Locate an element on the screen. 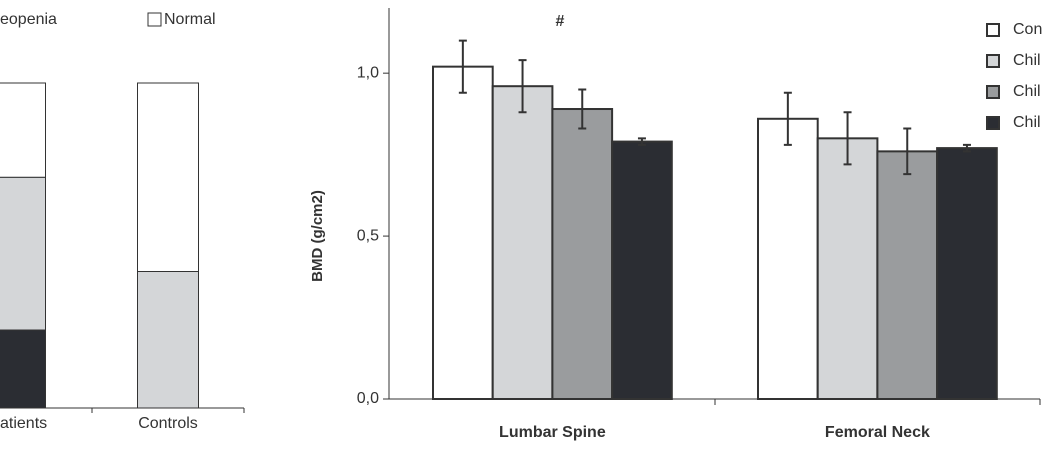  x-tick-label: Controls is located at coordinates (168, 423).